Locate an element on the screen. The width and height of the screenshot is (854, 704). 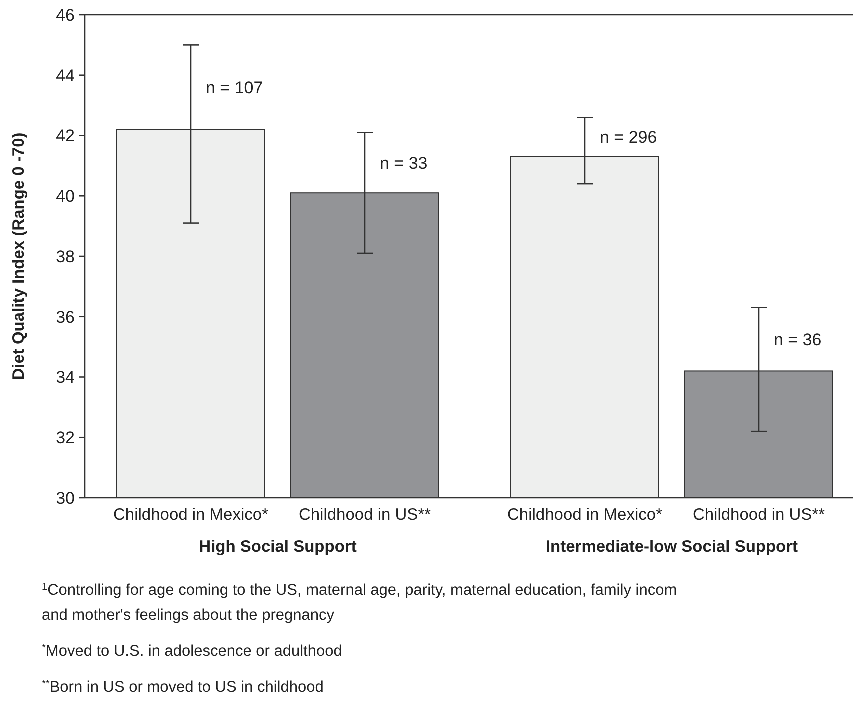
y-axis-title: Diet Quality Index (Range 0 -70) is located at coordinates (19, 256).